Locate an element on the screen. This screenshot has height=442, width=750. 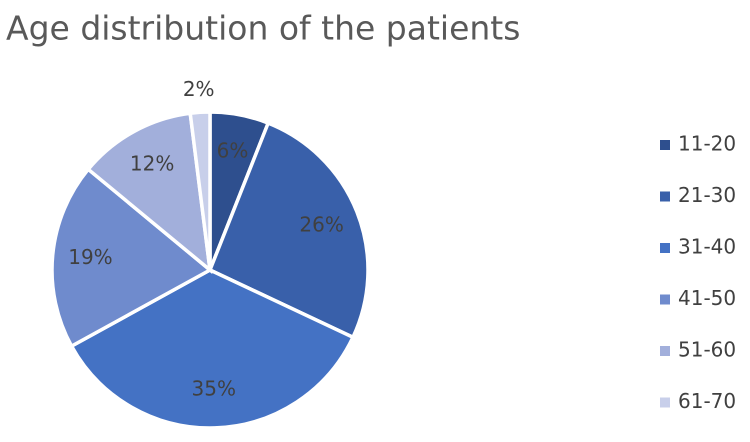
legend-label: 41-50 is located at coordinates (707, 298).